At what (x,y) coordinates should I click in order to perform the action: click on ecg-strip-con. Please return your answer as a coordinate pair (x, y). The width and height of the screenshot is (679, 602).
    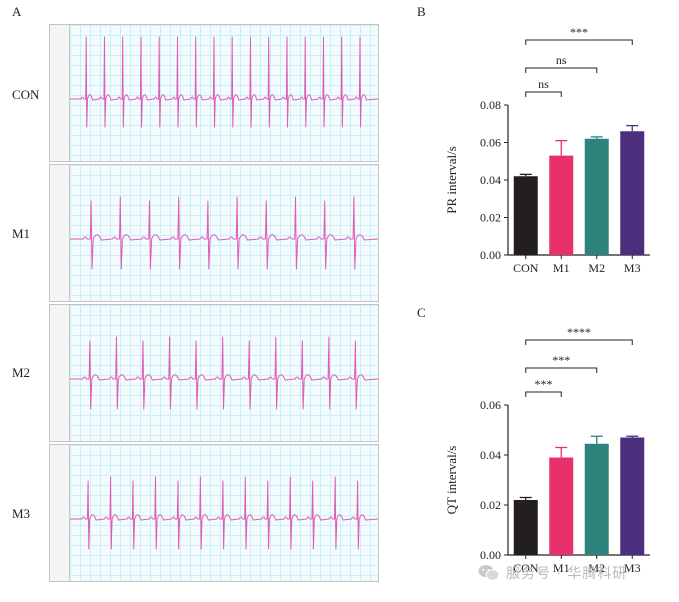
    Looking at the image, I should click on (214, 93).